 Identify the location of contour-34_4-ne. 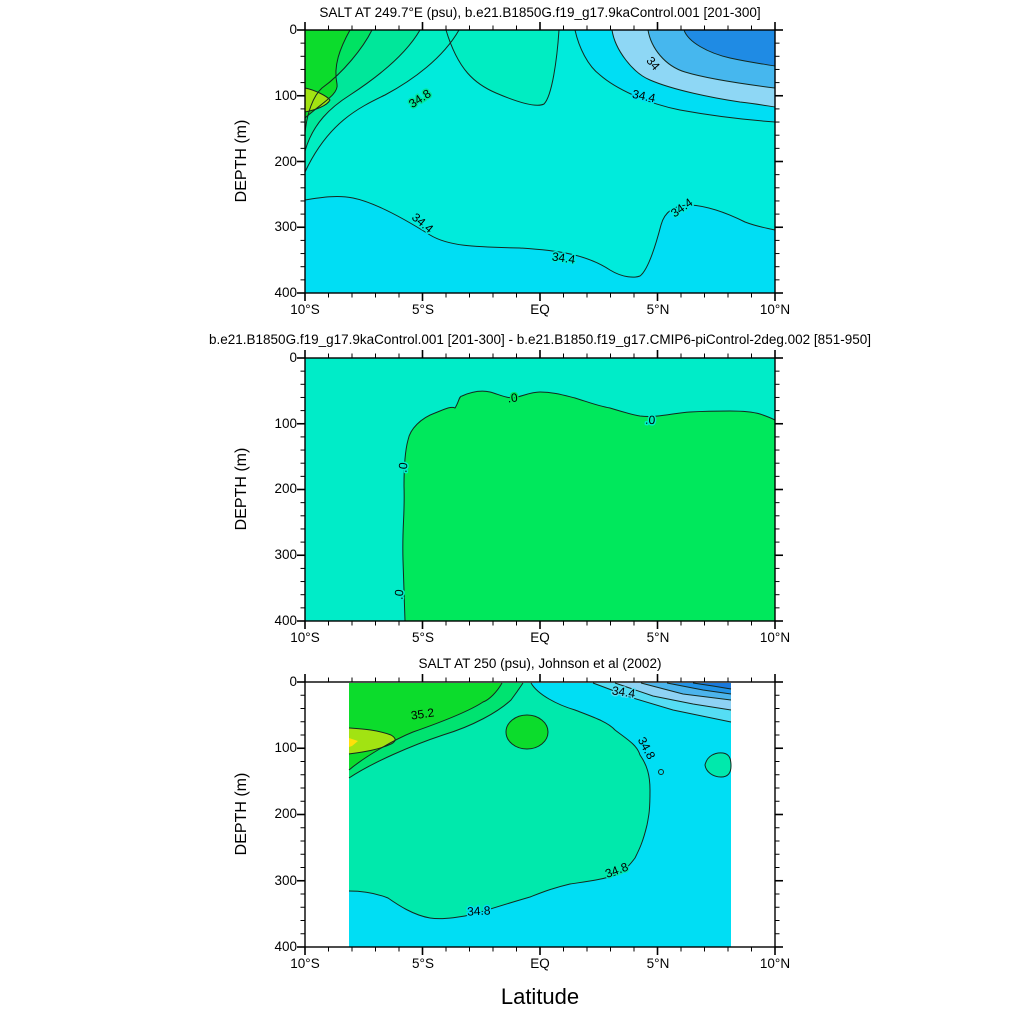
(675, 76).